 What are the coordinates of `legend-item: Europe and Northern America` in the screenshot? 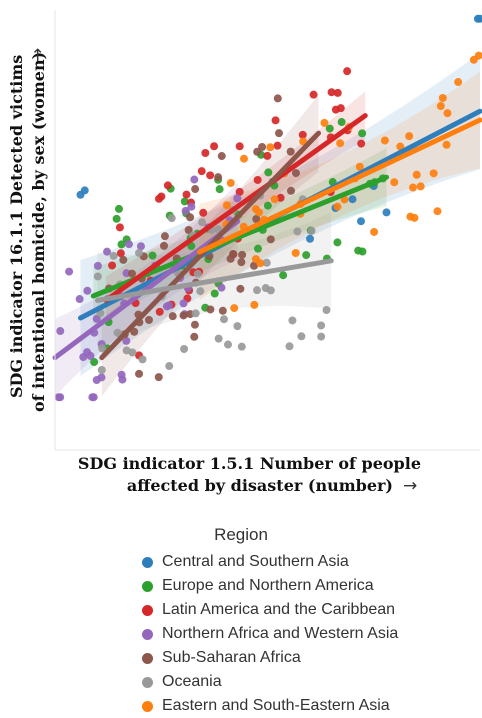 It's located at (270, 586).